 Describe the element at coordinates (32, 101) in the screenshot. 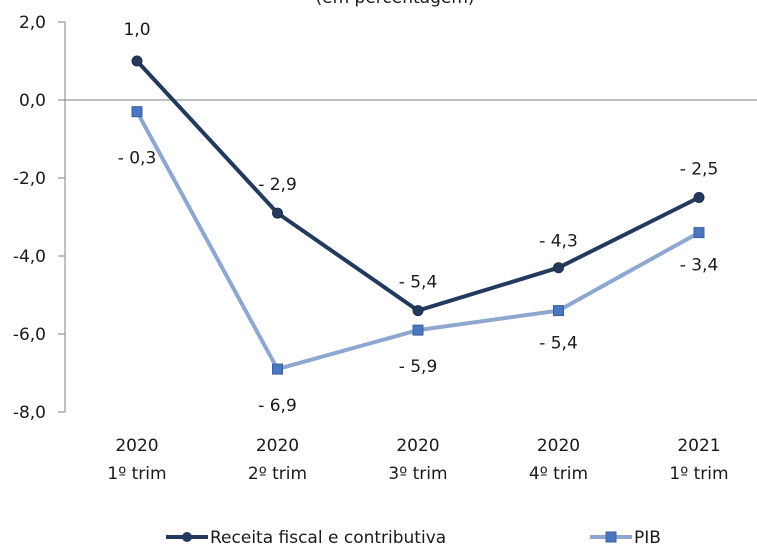

I see `y-tick-label: 0,0` at that location.